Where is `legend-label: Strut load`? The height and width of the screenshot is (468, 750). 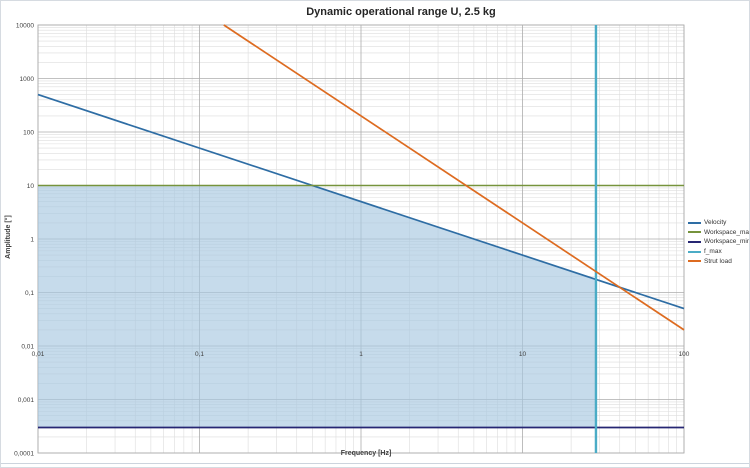 legend-label: Strut load is located at coordinates (718, 261).